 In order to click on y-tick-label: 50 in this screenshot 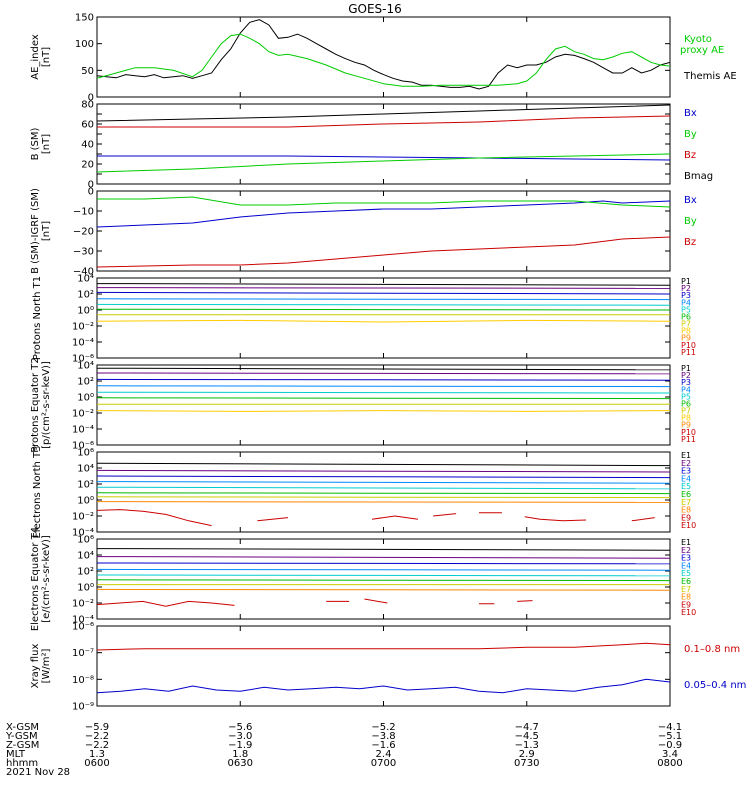, I will do `click(87, 71)`.